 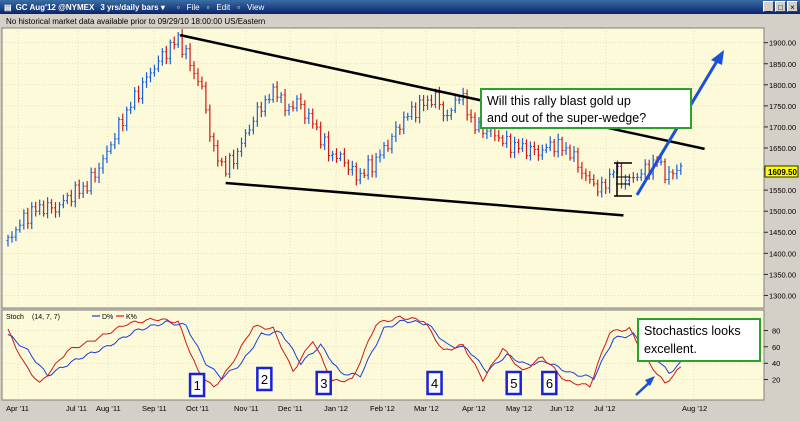 I want to click on time-tick-label: Feb '12, so click(x=382, y=408).